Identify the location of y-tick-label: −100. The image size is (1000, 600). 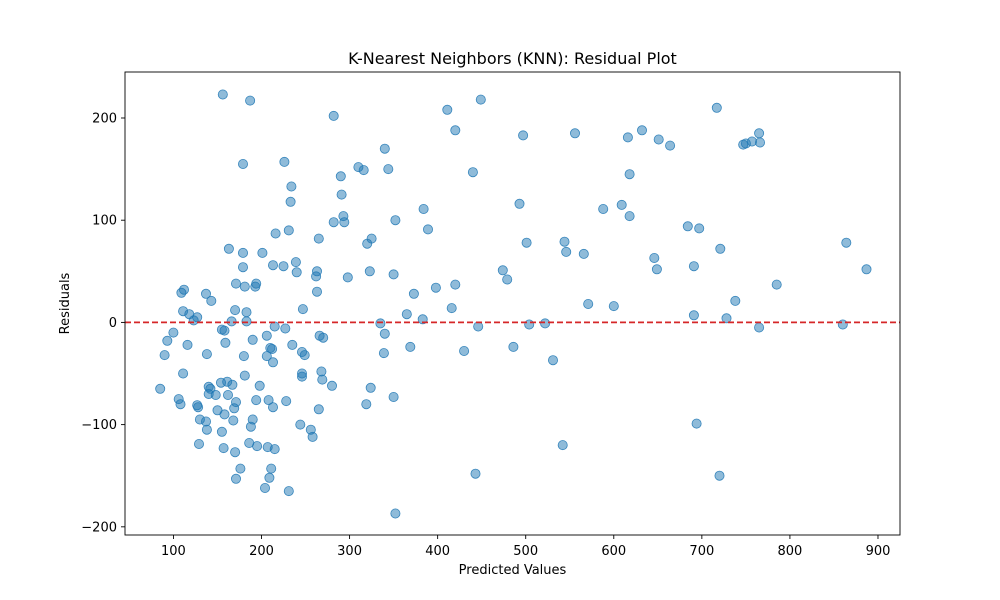
(99, 425).